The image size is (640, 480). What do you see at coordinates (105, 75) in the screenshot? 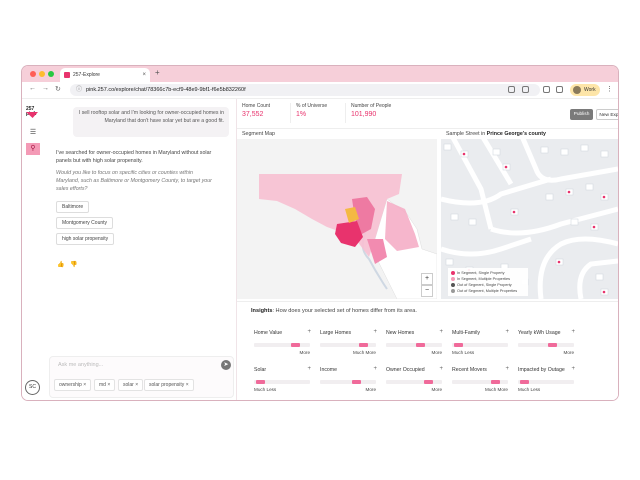
I see `tab-explore: 257-Explore ×` at bounding box center [105, 75].